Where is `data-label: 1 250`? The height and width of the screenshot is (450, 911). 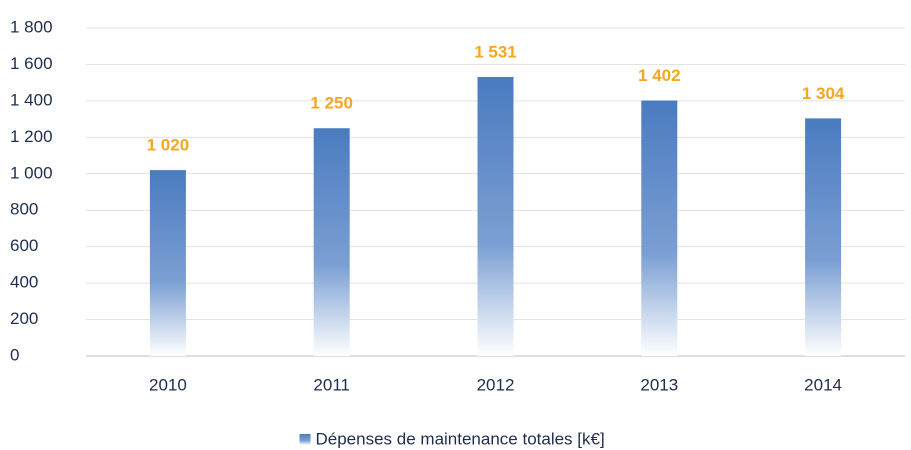 data-label: 1 250 is located at coordinates (331, 103).